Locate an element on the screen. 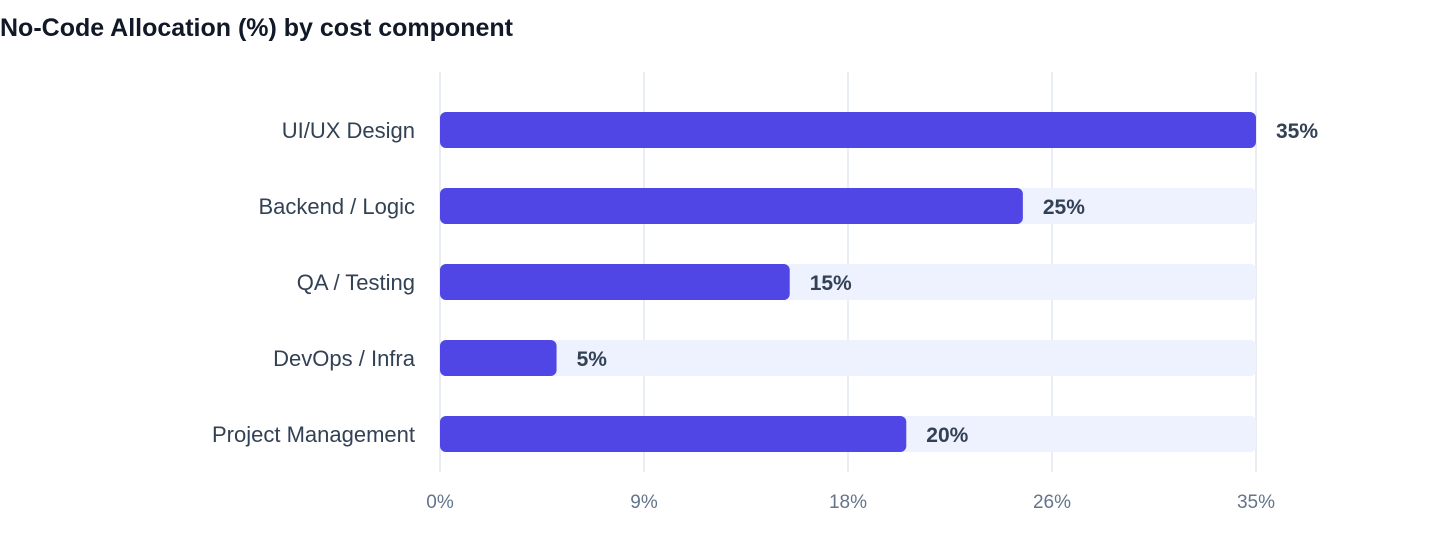  category-label: QA / Testing is located at coordinates (356, 282).